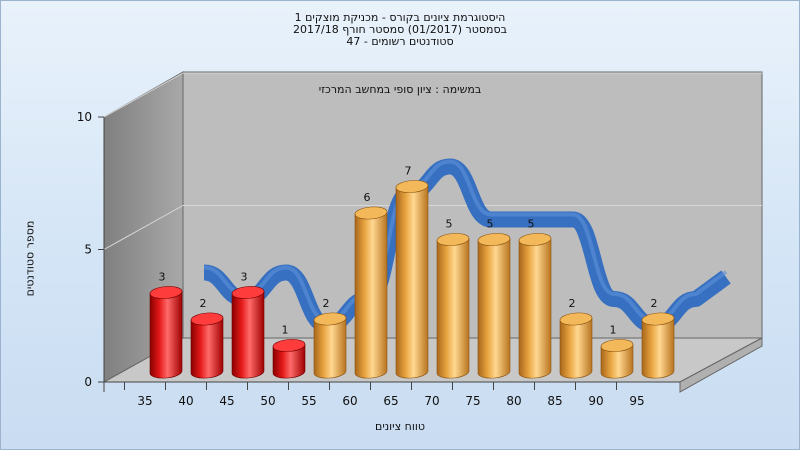  I want to click on chart-title-line2: בסמסטר (01/2017) סמסטר חורף 2017/18, so click(400, 29).